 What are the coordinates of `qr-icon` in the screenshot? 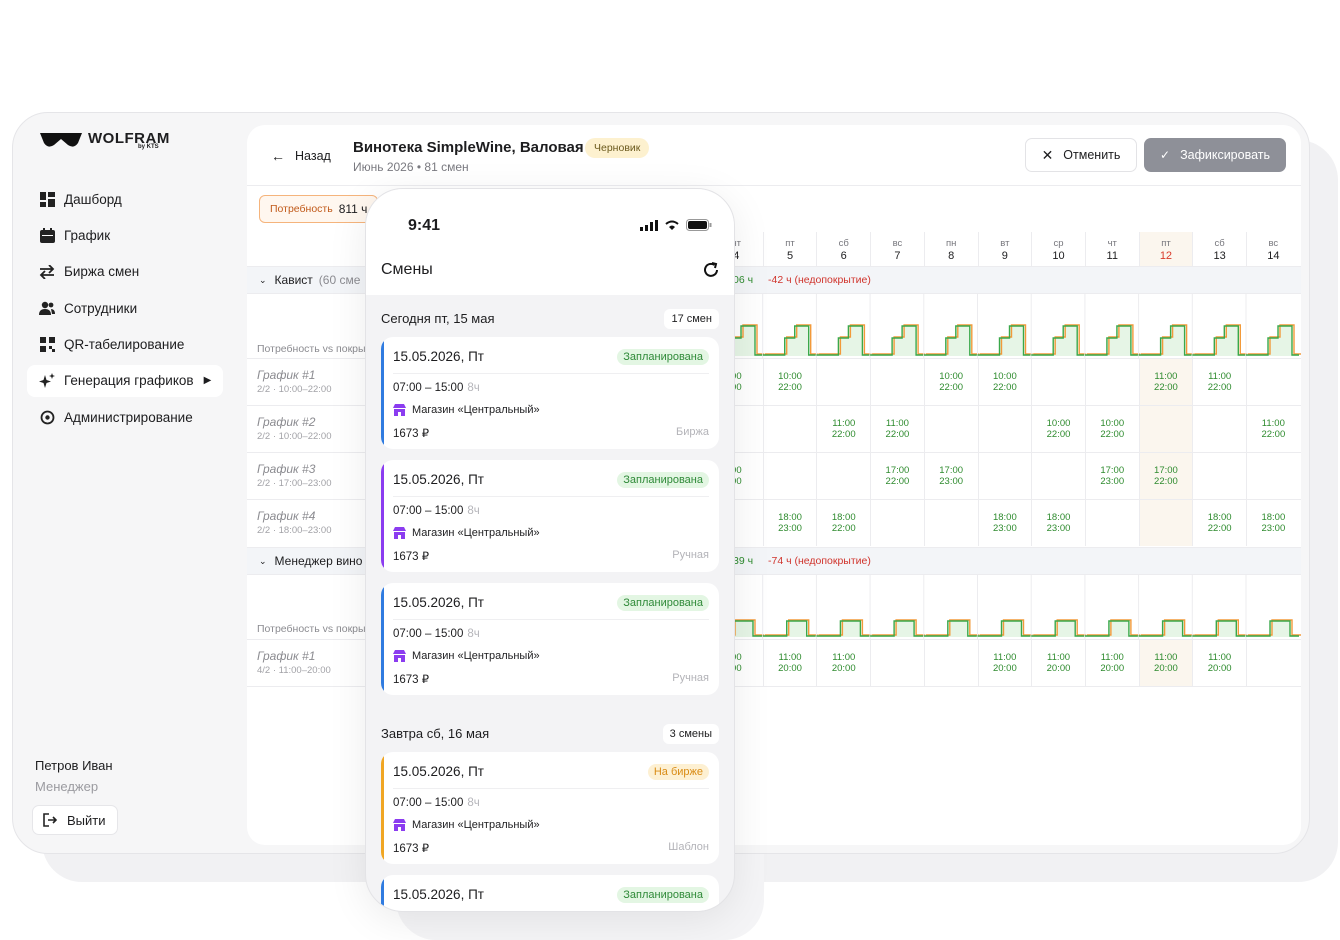 It's located at (47, 345).